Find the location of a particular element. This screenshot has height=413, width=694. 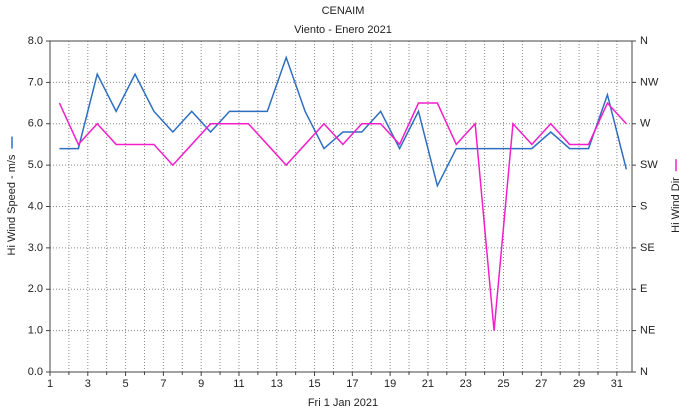

x-tick-label: 5 is located at coordinates (126, 384).